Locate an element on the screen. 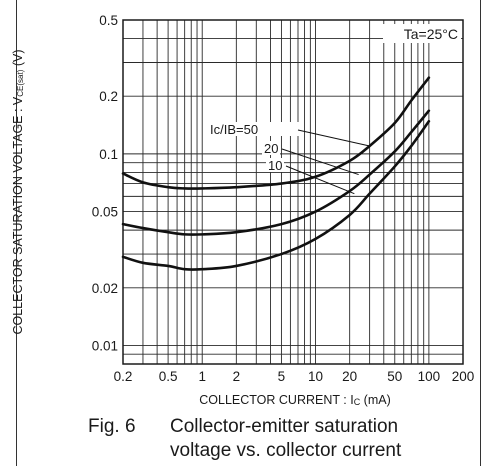 The width and height of the screenshot is (494, 466). x-tick-labels: 0.2 0.5 1 2 5 10 20 50 100 200 is located at coordinates (294, 376).